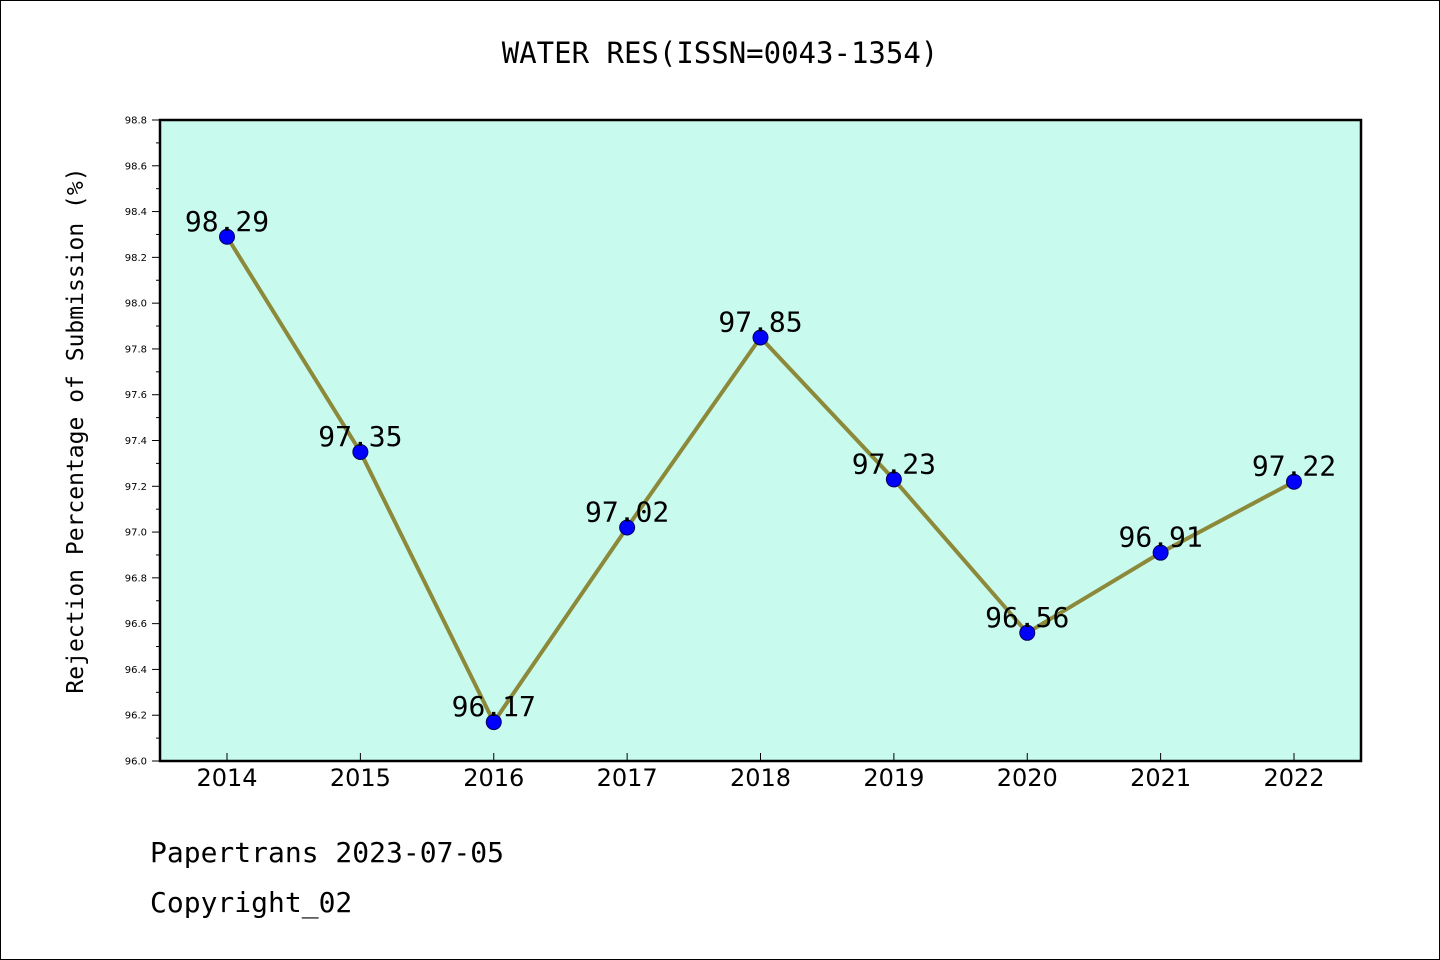 This screenshot has width=1440, height=960. Describe the element at coordinates (720, 53) in the screenshot. I see `chart-title: WATER RES(ISSN=0043-1354)` at that location.